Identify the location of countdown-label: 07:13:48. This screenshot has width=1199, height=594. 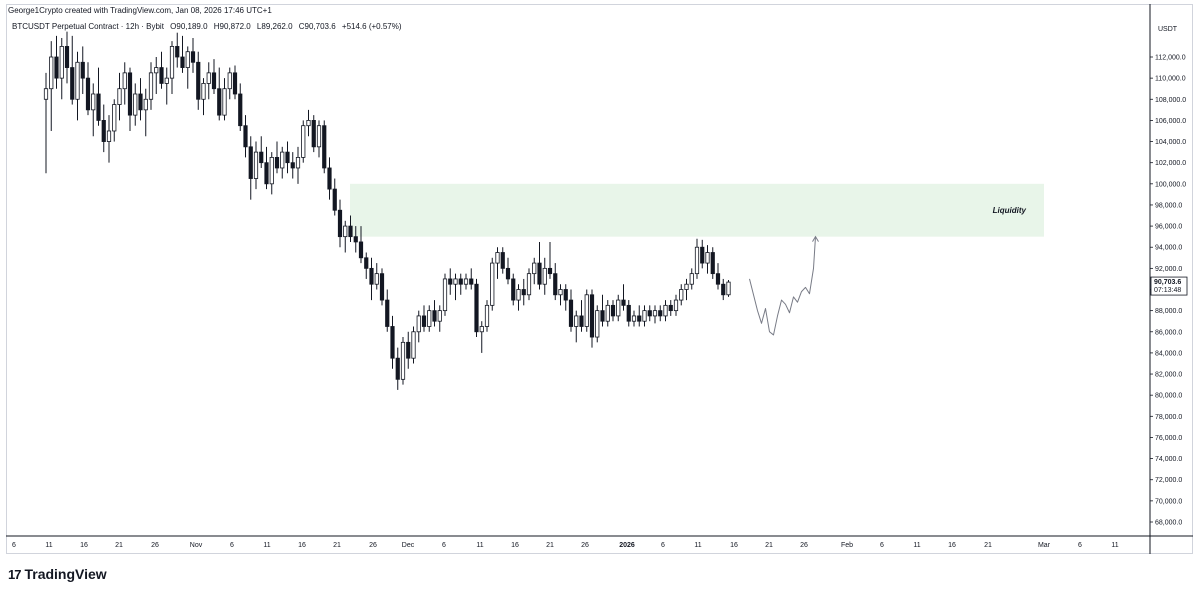
(1167, 290).